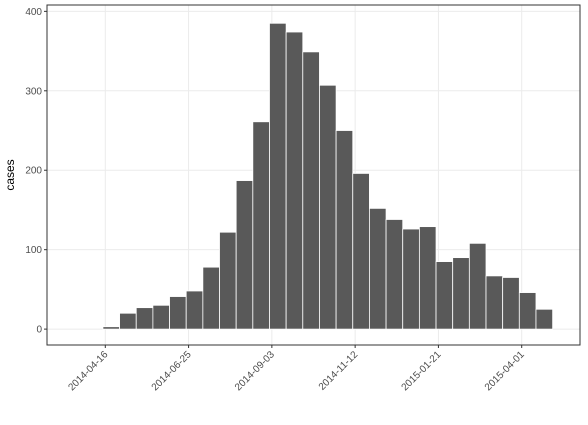 The height and width of the screenshot is (425, 588). Describe the element at coordinates (33, 171) in the screenshot. I see `y-tick-label: 200` at that location.